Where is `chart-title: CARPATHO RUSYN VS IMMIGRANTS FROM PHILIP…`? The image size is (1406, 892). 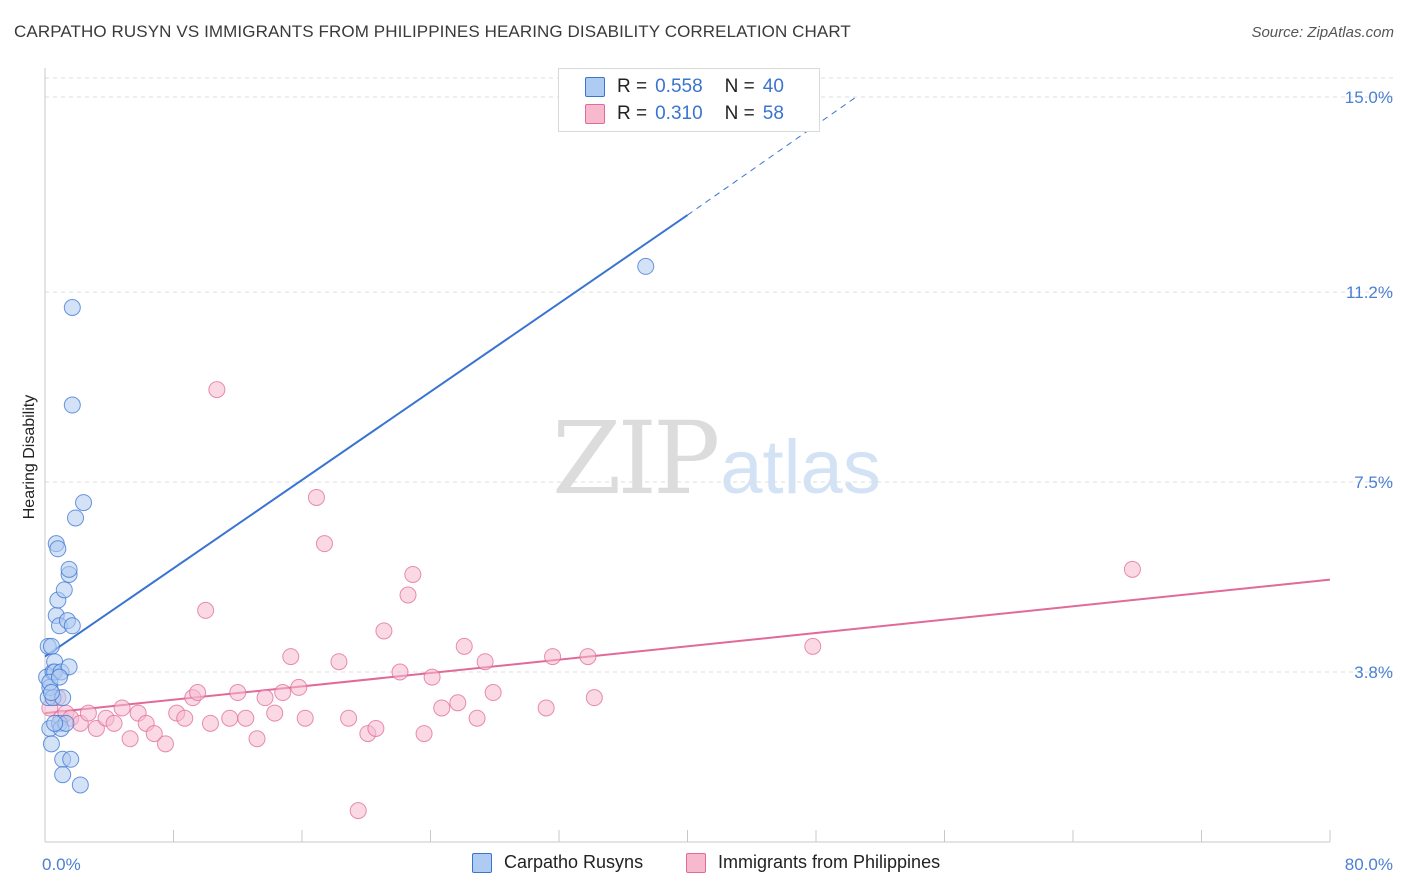
chart-title: CARPATHO RUSYN VS IMMIGRANTS FROM PHILIP… is located at coordinates (432, 31).